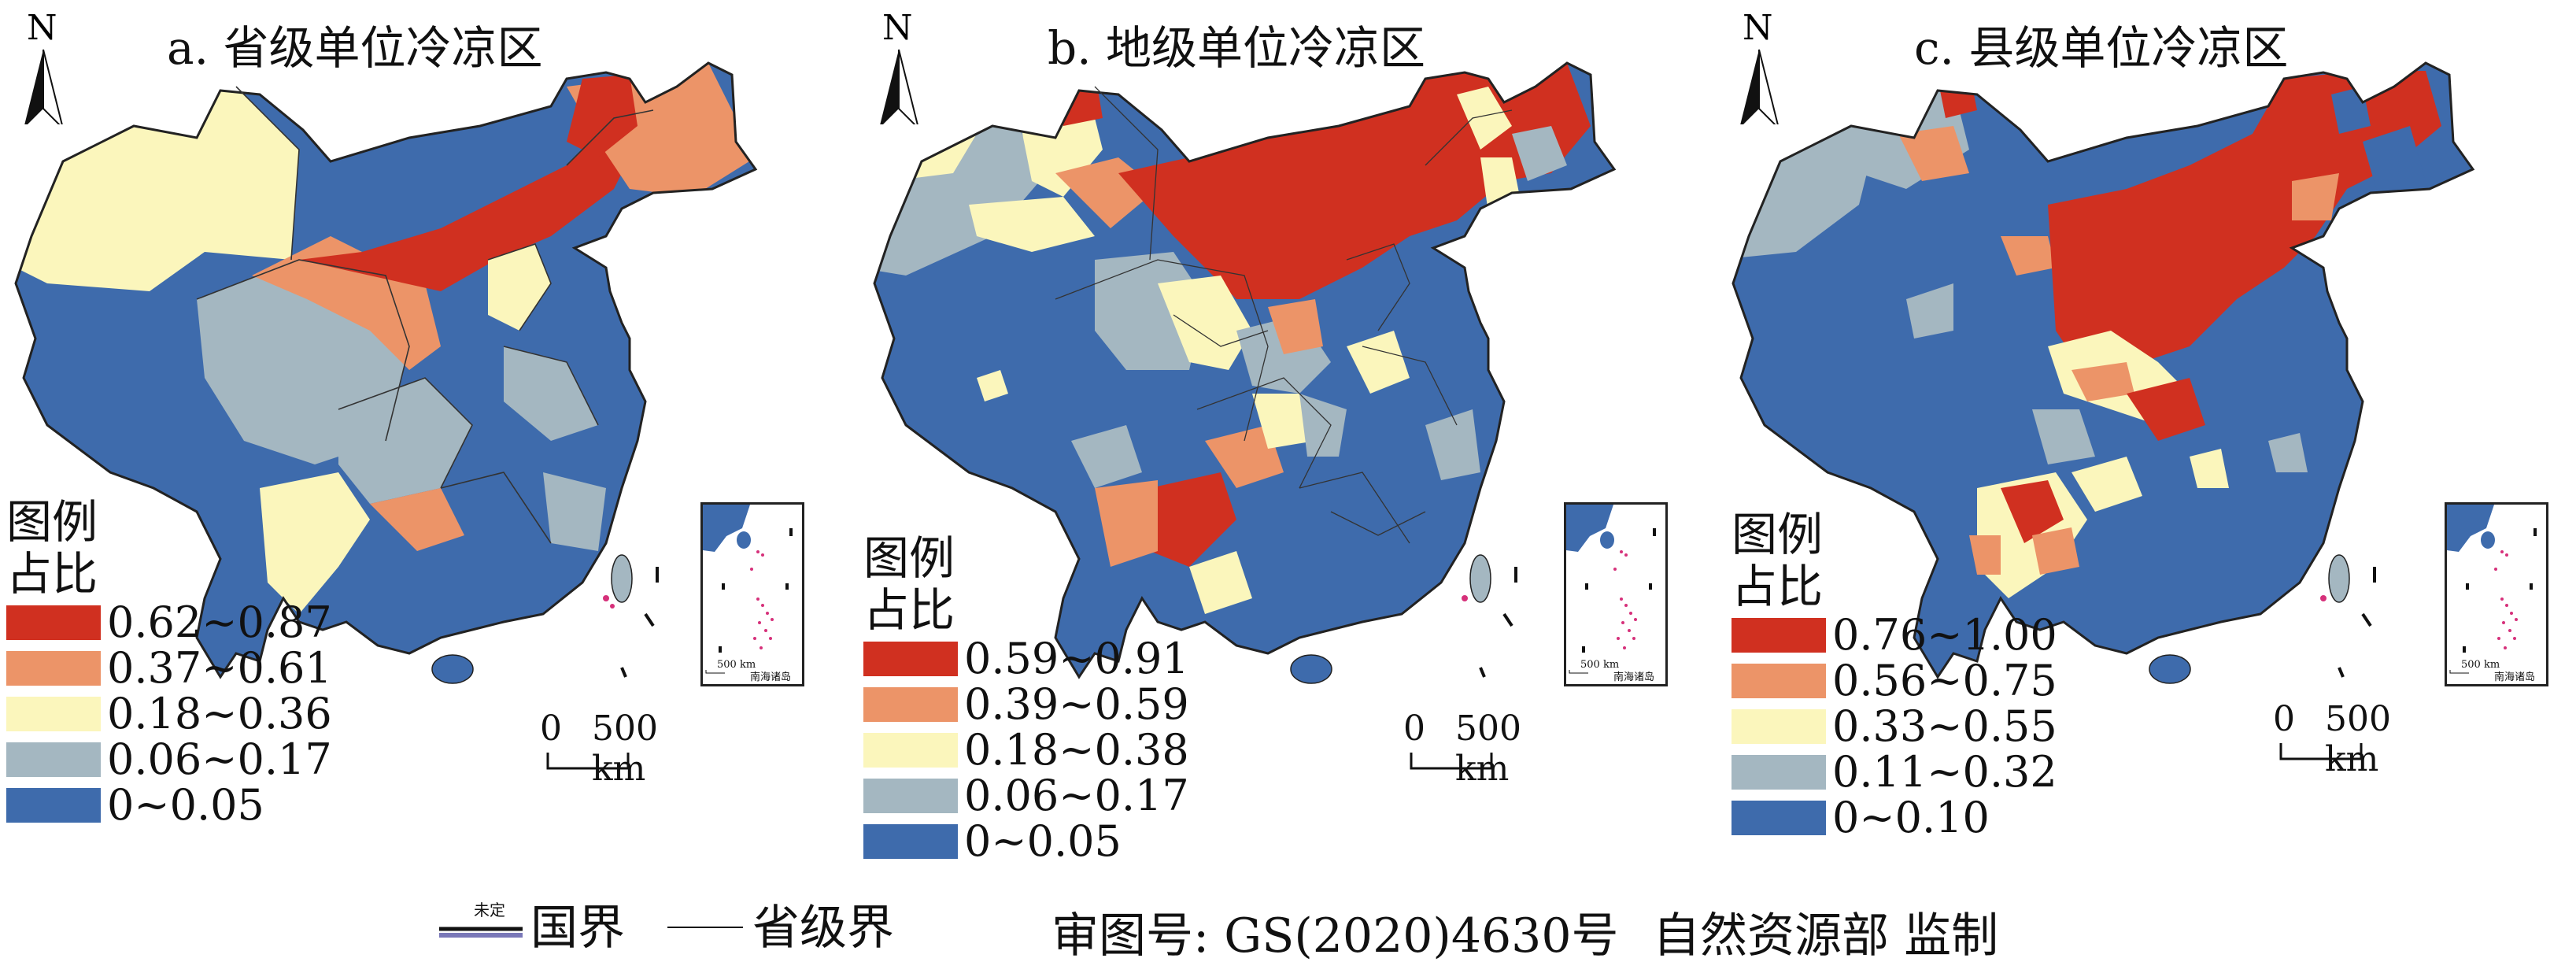 This screenshot has height=973, width=2576. What do you see at coordinates (823, 928) in the screenshot?
I see `provincial-border-label: 省级界` at bounding box center [823, 928].